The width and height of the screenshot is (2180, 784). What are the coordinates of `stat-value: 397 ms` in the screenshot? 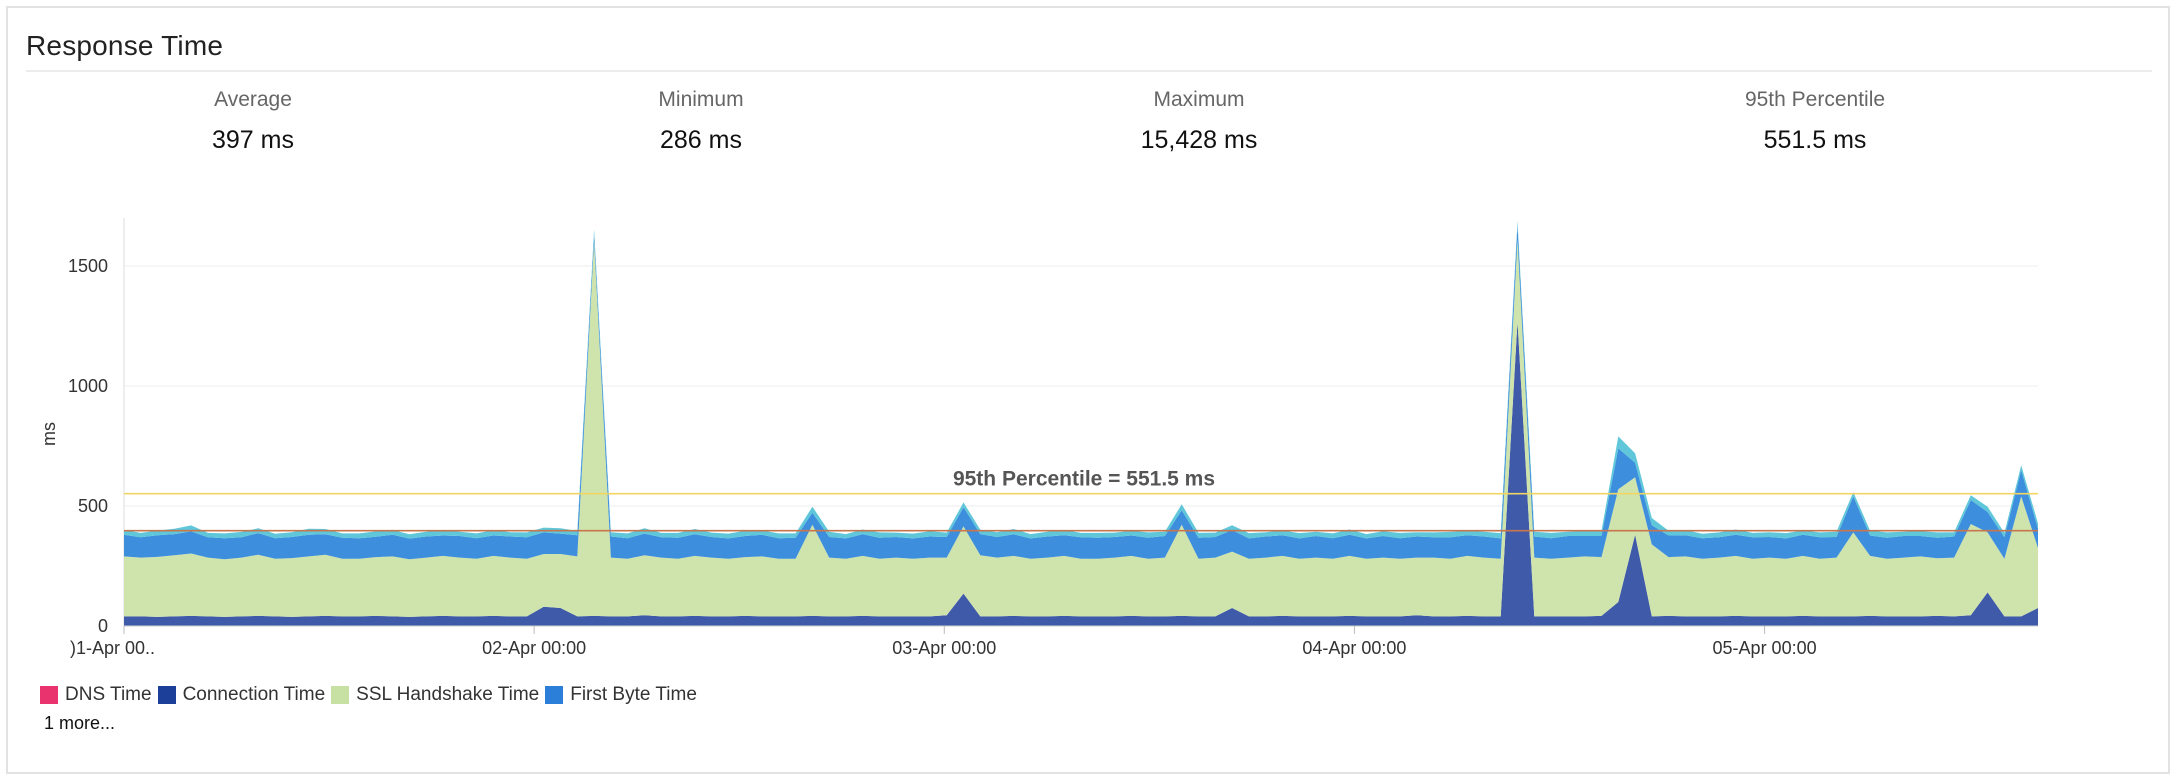 It's located at (253, 140).